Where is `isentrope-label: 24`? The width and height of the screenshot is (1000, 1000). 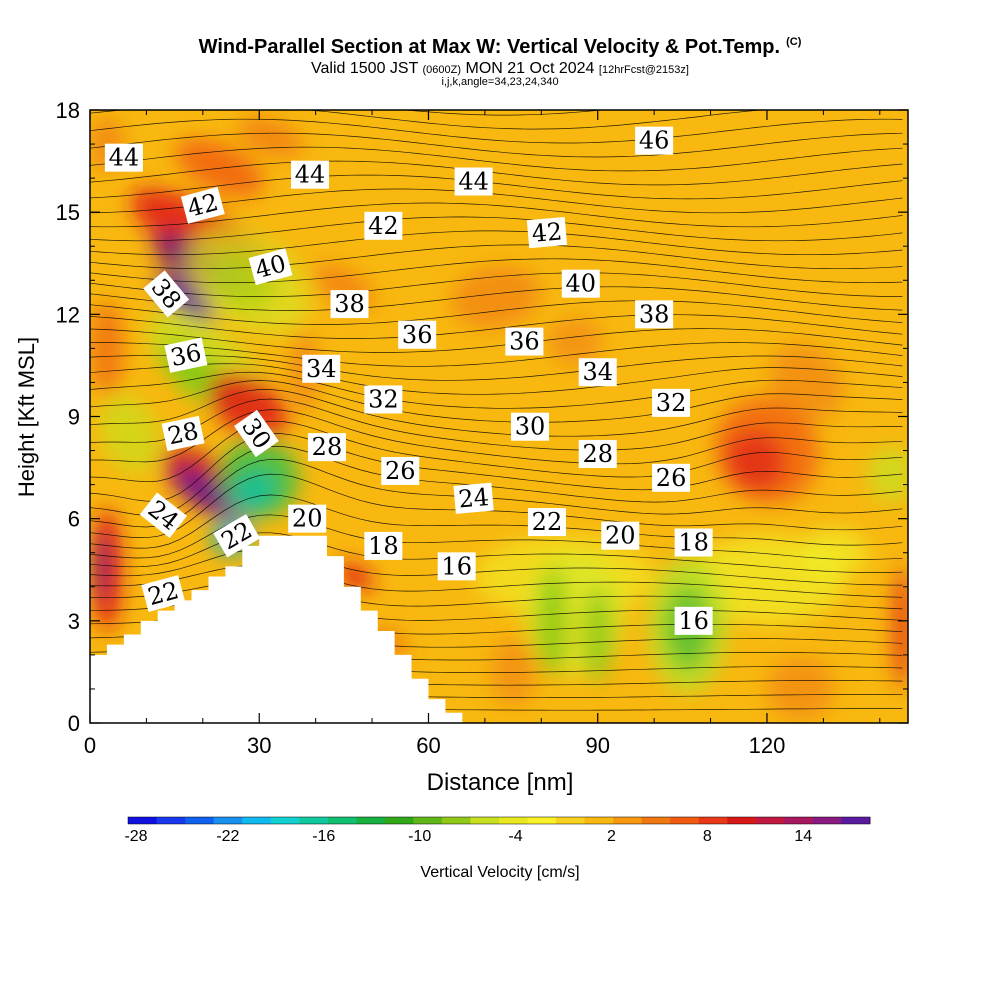
isentrope-label: 24 is located at coordinates (473, 498).